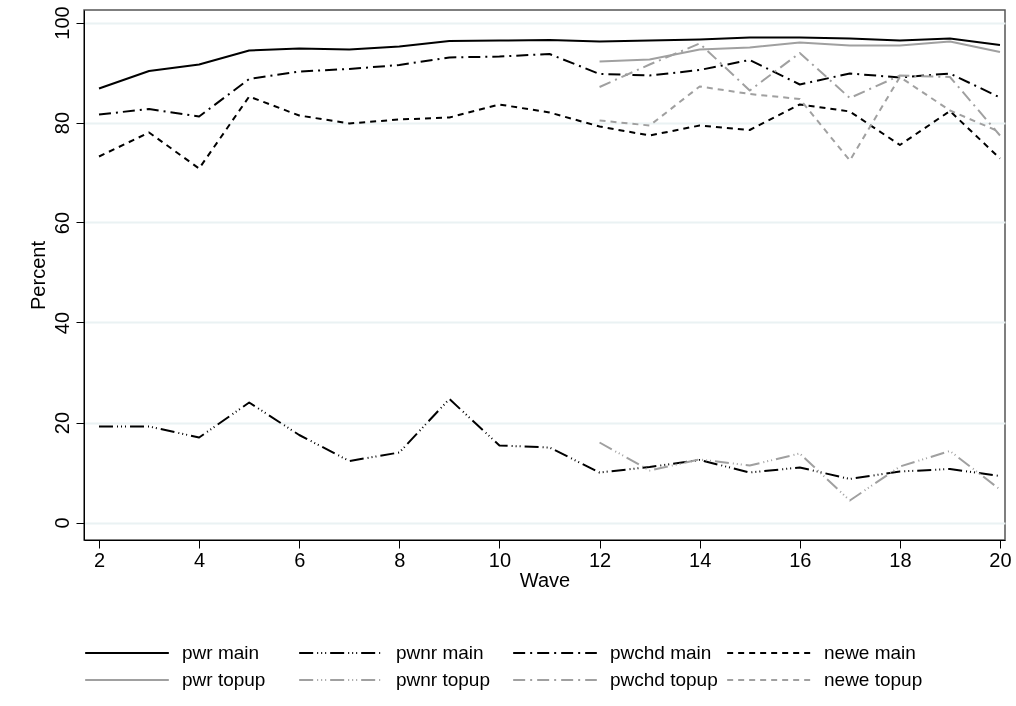  Describe the element at coordinates (61, 123) in the screenshot. I see `y-tick-label: 80` at that location.